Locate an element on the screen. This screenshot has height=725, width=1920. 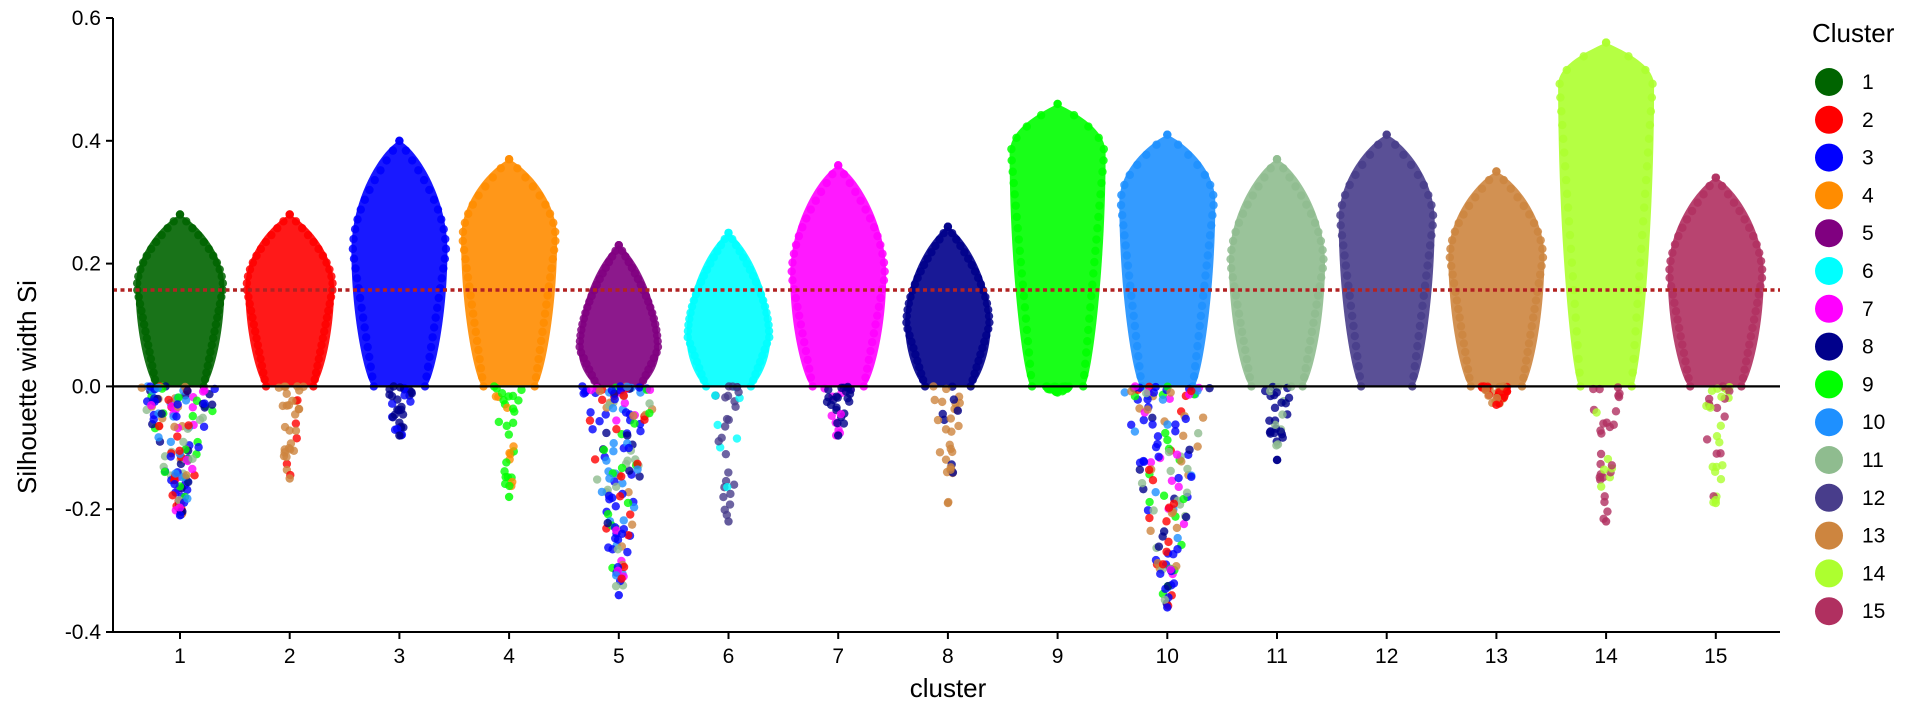
x-tick-label: 4 is located at coordinates (509, 656).